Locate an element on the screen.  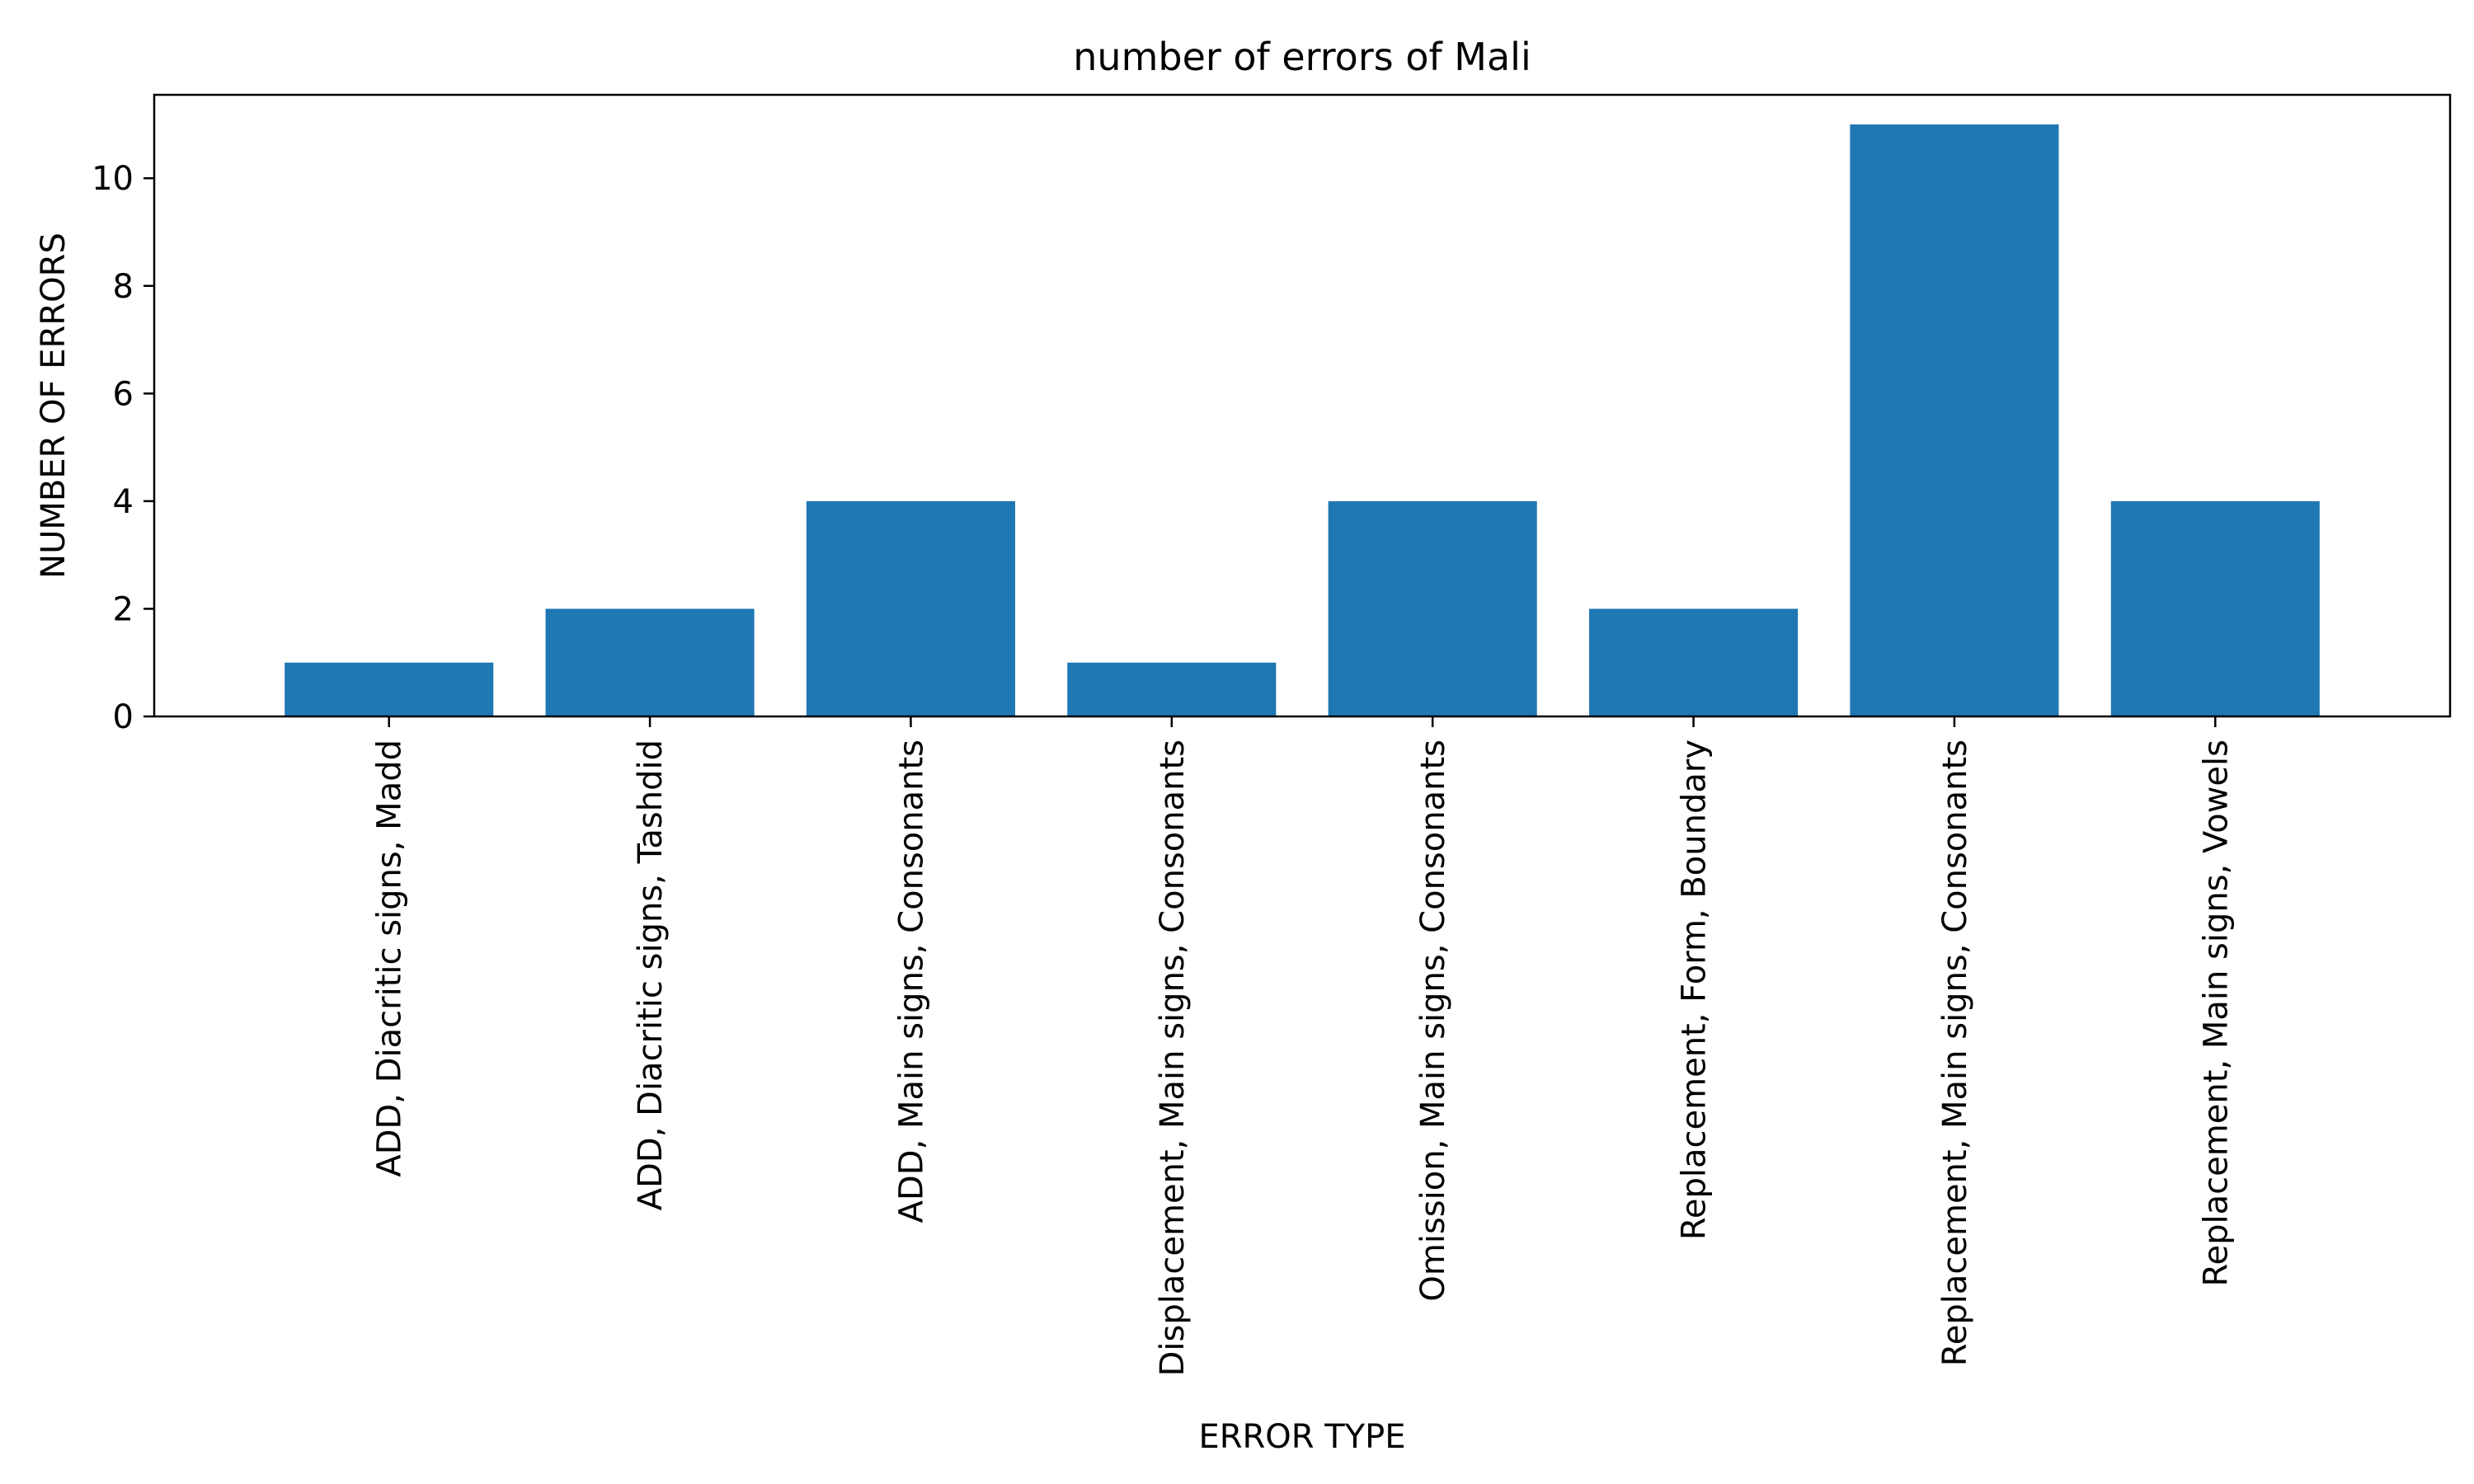
x-tick-label-0: ADD, Diacritic signs, Madd is located at coordinates (390, 958).